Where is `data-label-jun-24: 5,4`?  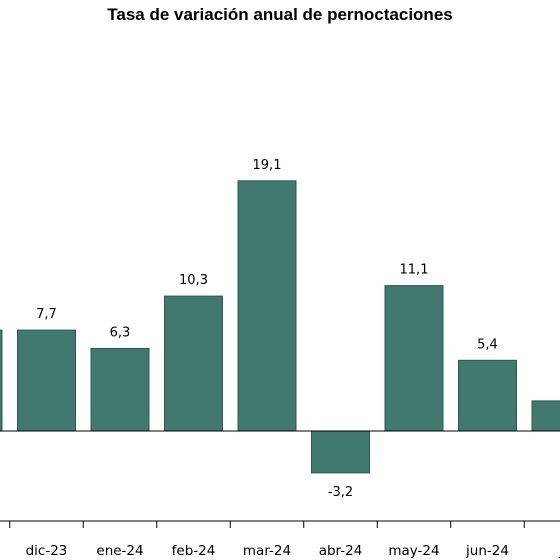 data-label-jun-24: 5,4 is located at coordinates (487, 344).